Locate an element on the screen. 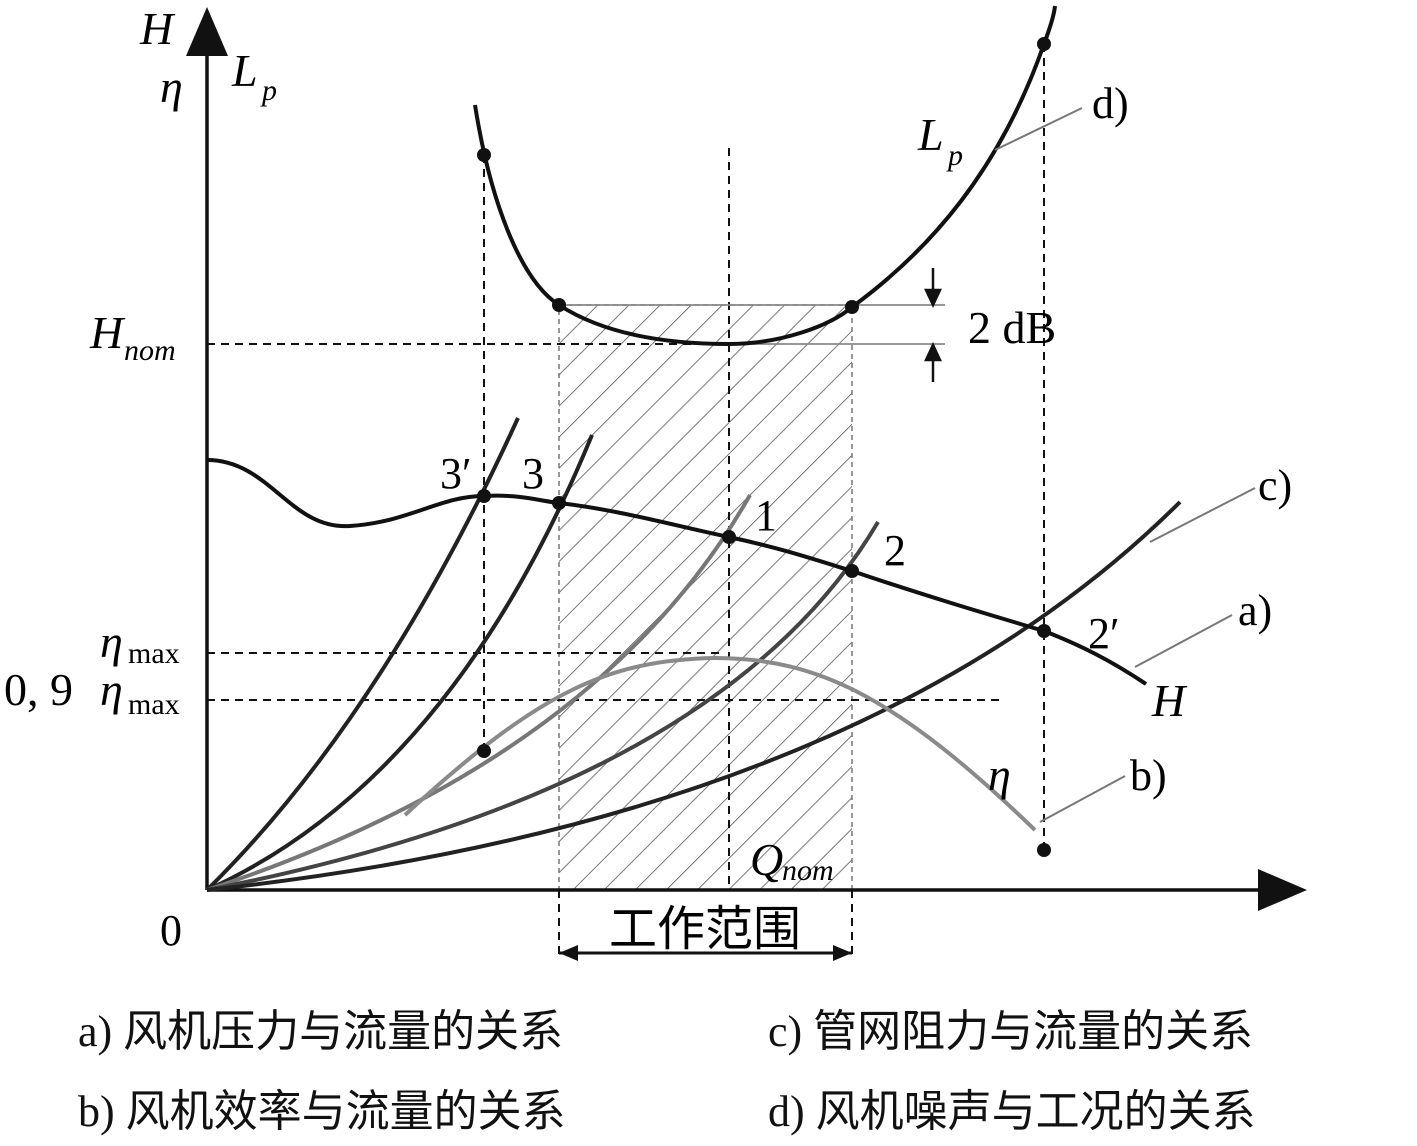 This screenshot has width=1417, height=1146. origin-label: 0 is located at coordinates (171, 930).